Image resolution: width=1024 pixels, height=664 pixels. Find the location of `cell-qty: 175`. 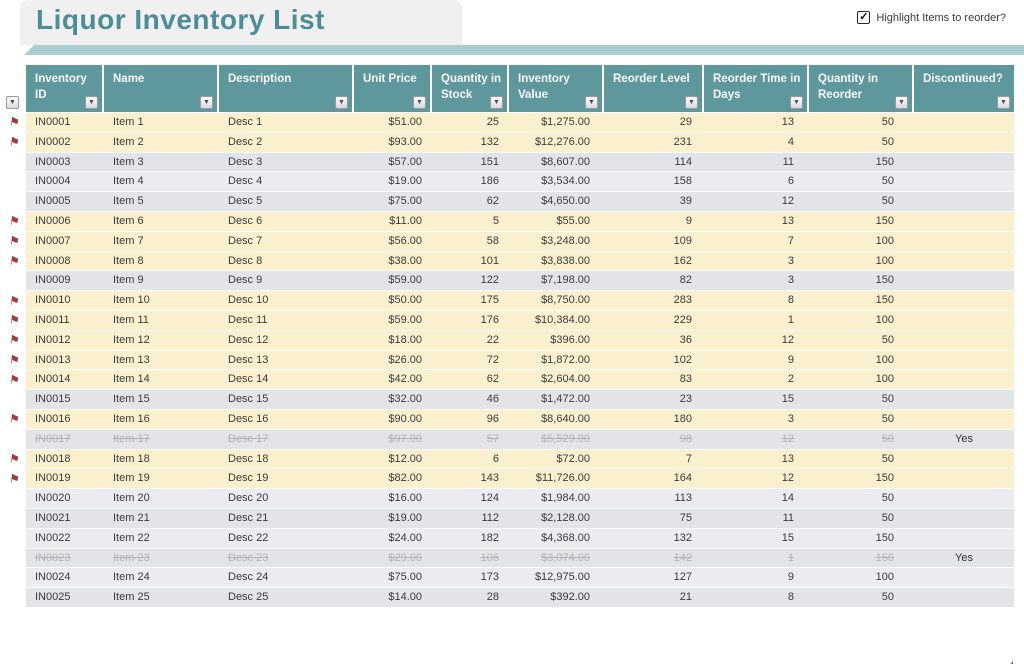

cell-qty: 175 is located at coordinates (489, 300).